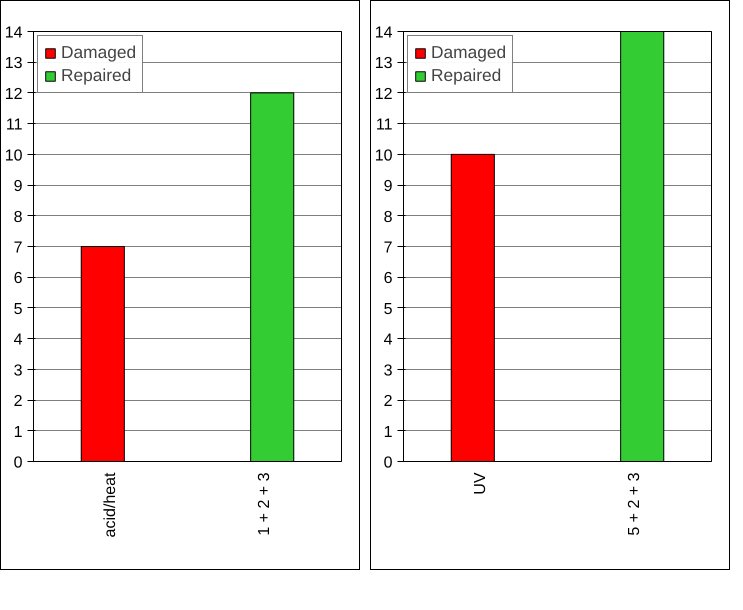  Describe the element at coordinates (480, 483) in the screenshot. I see `x-tick-label: UV` at that location.